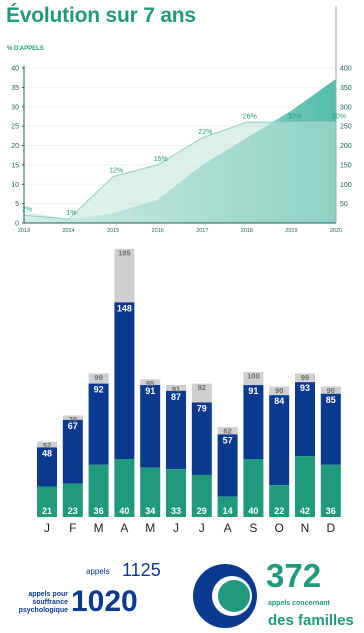  What do you see at coordinates (346, 107) in the screenshot?
I see `y-tick-label-right: 300` at bounding box center [346, 107].